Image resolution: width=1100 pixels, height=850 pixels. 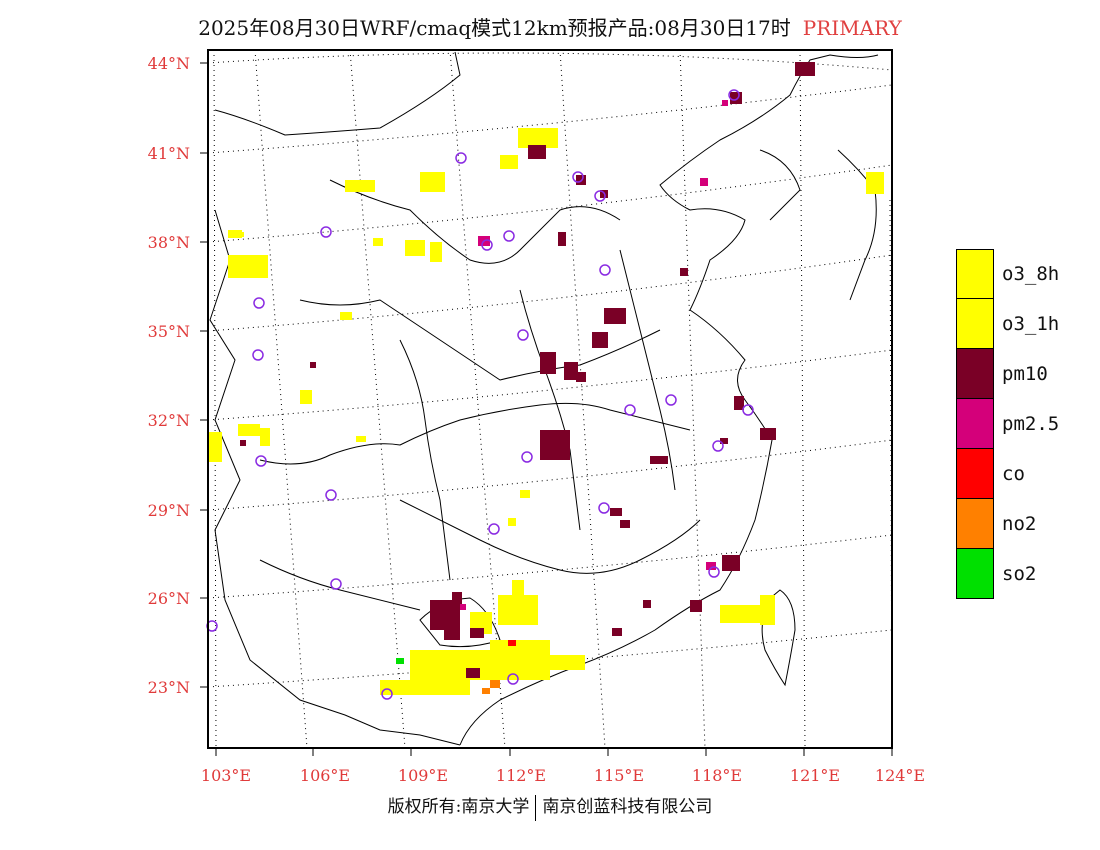 I want to click on so2-cells, so click(x=400, y=661).